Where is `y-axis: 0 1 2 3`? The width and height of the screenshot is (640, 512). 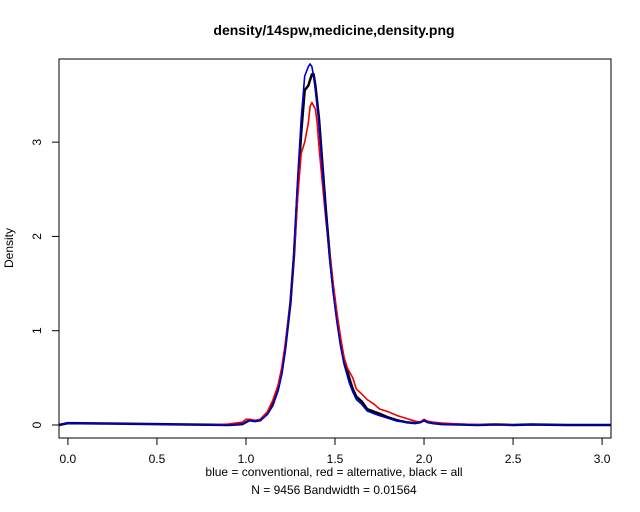
y-axis: 0 1 2 3 is located at coordinates (45, 283).